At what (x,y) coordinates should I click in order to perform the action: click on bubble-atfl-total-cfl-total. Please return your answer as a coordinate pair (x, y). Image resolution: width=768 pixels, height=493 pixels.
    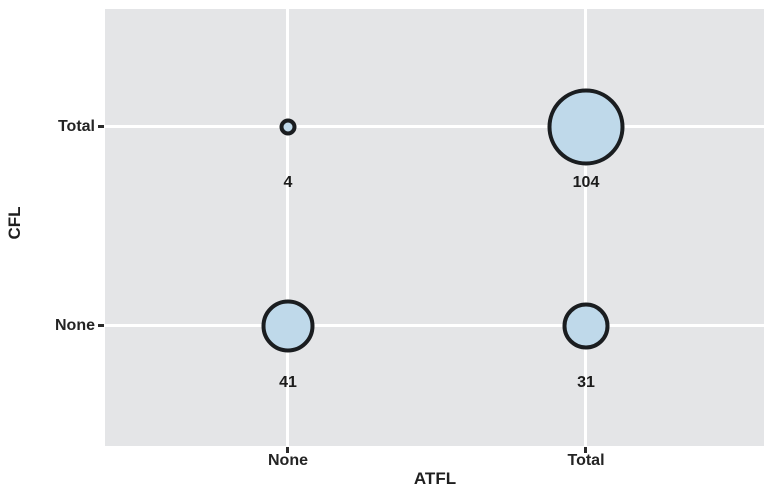
    Looking at the image, I should click on (586, 127).